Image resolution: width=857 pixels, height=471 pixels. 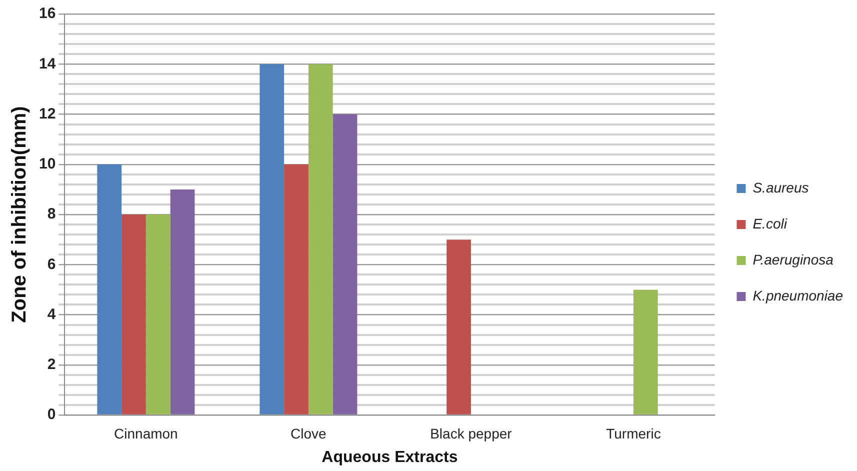 What do you see at coordinates (51, 415) in the screenshot?
I see `y-tick-label: 0` at bounding box center [51, 415].